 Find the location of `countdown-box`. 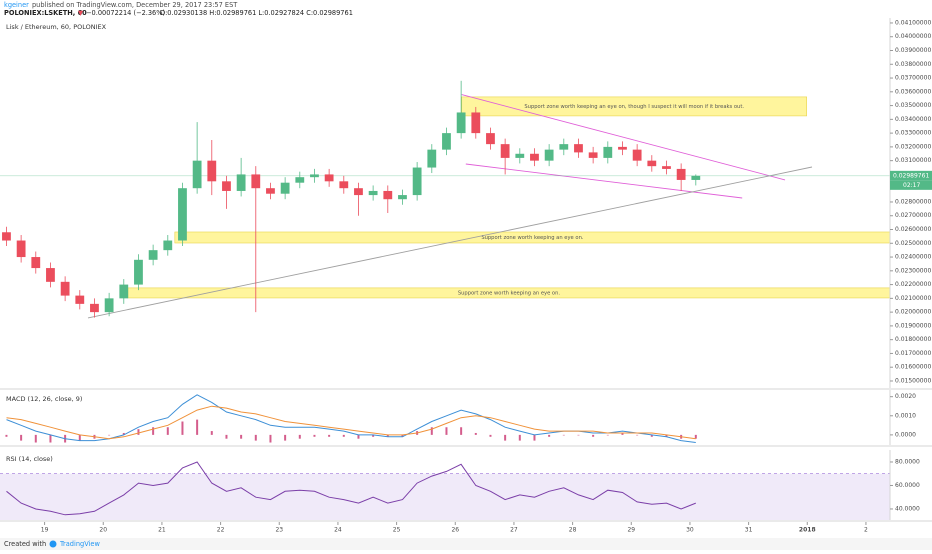

countdown-box is located at coordinates (911, 185).